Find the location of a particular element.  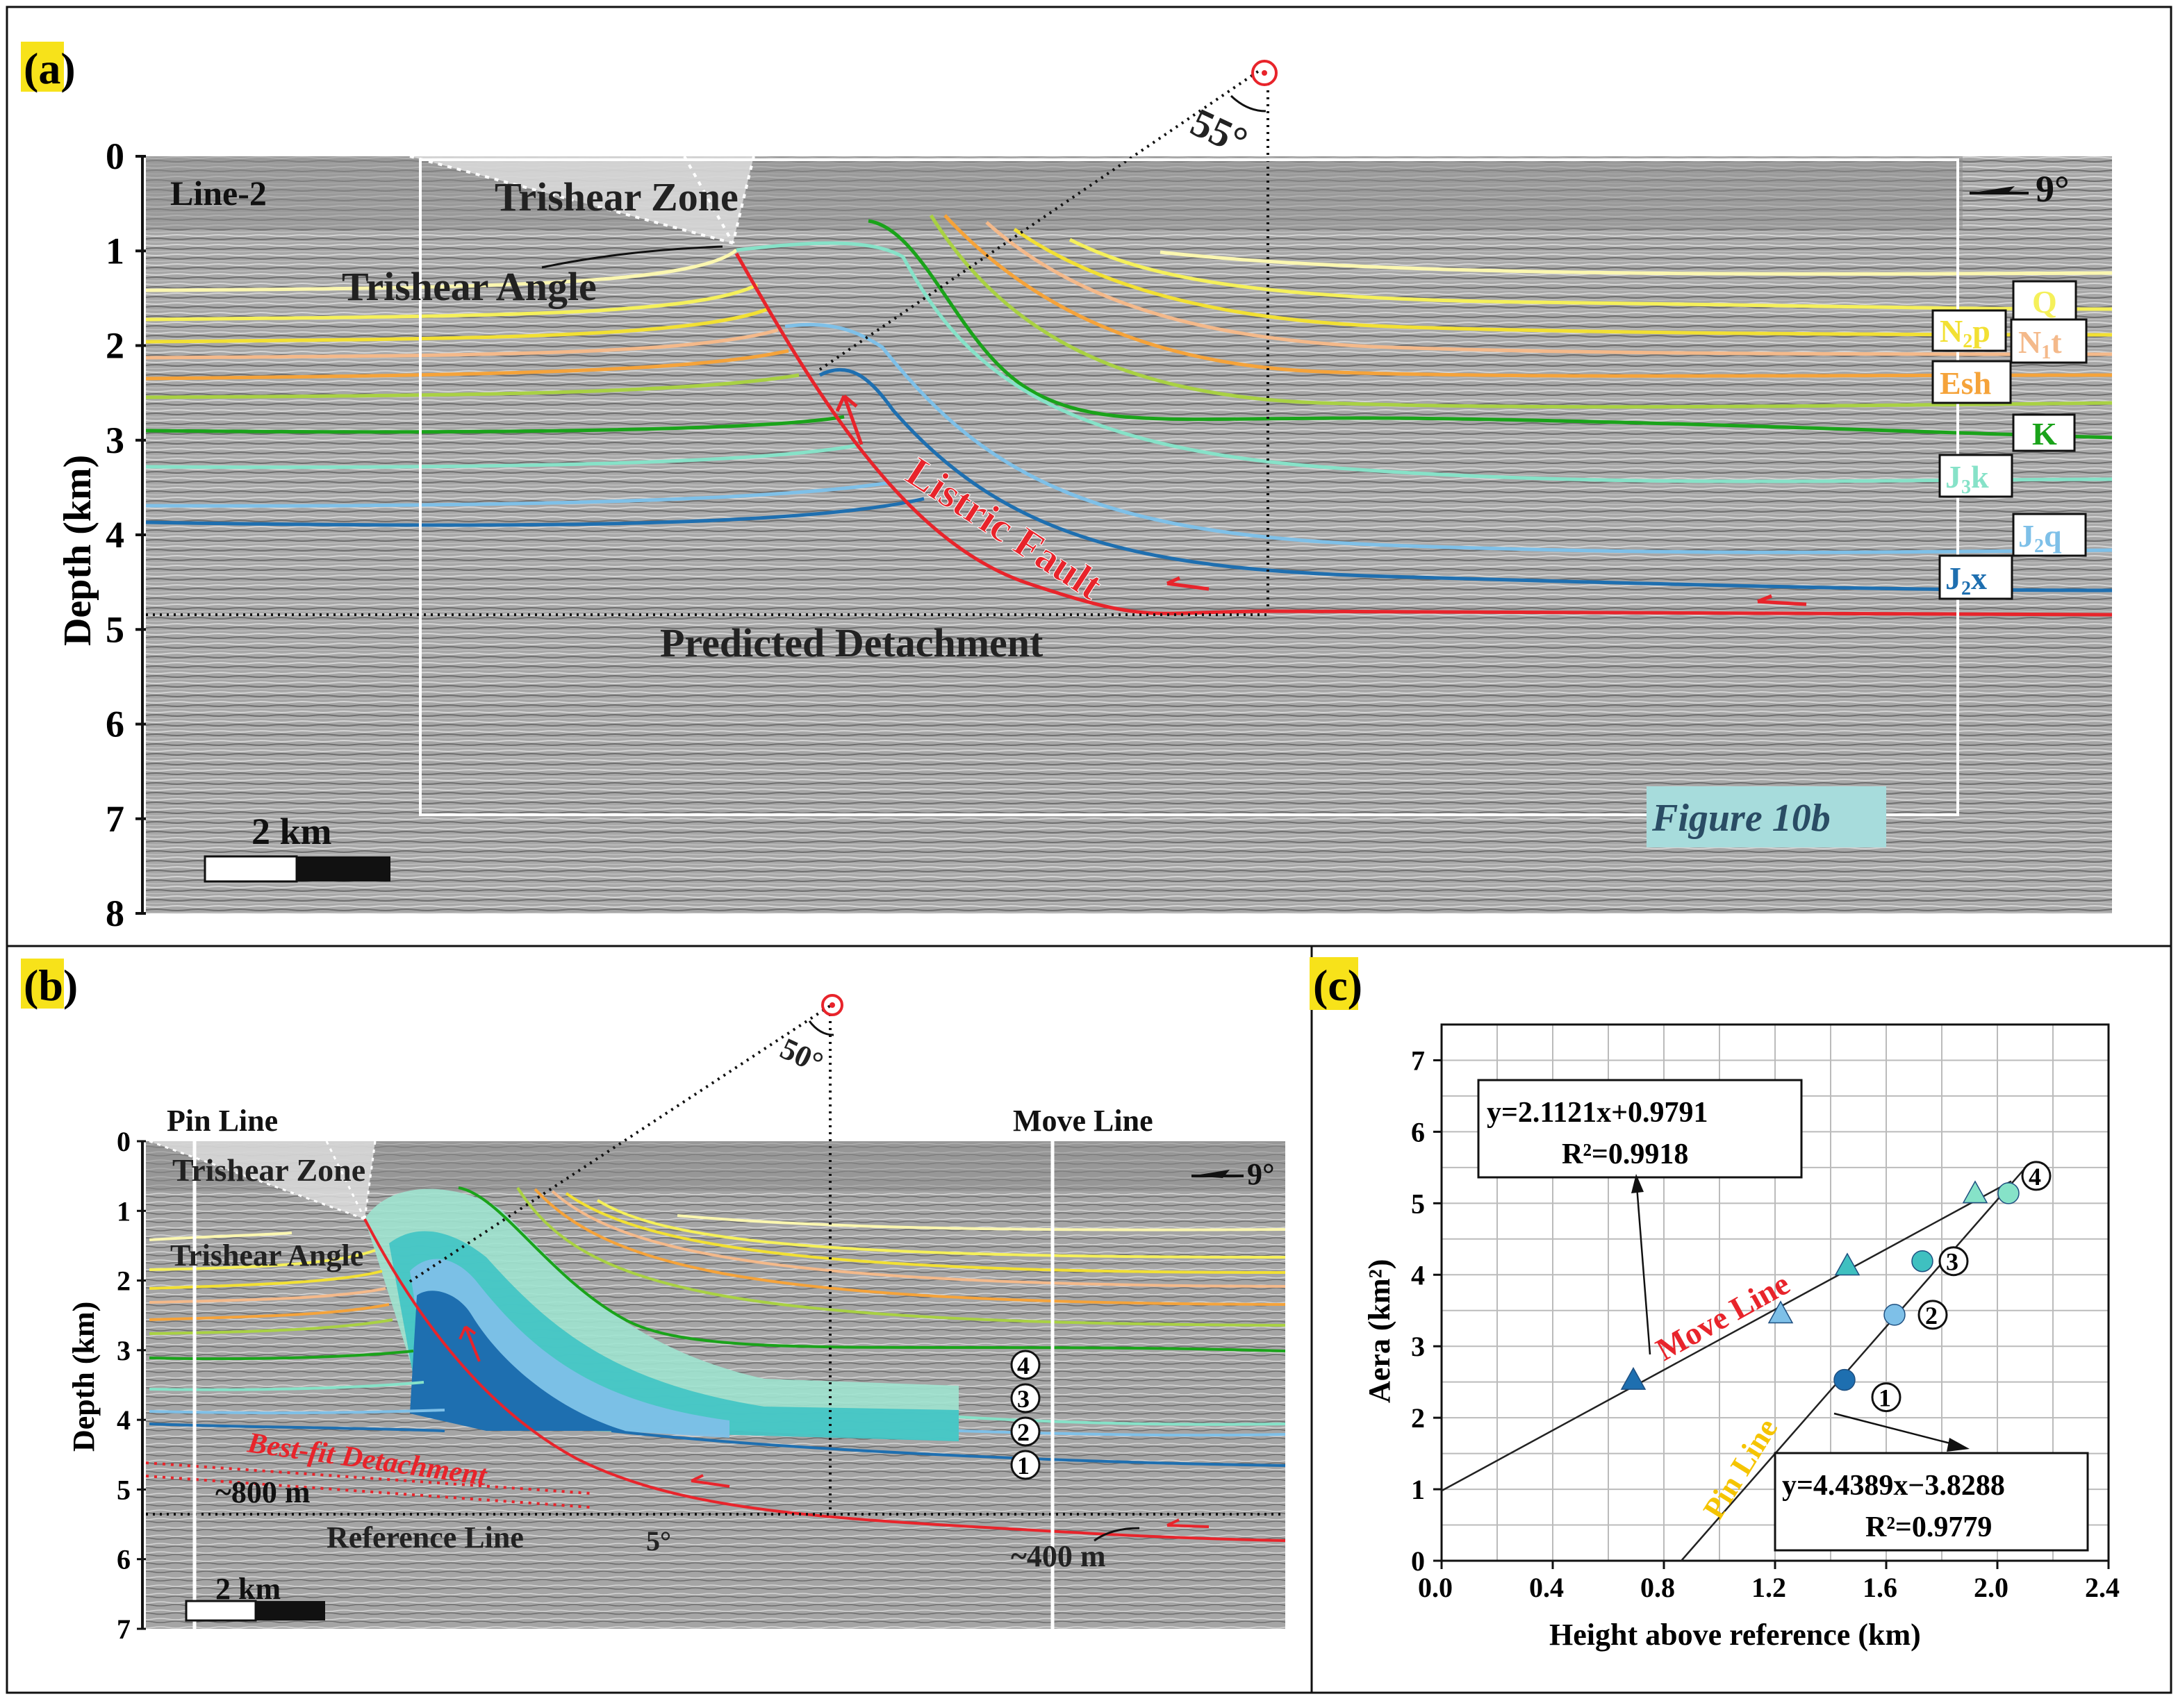

y-tick-label-a: 5 is located at coordinates (115, 629).